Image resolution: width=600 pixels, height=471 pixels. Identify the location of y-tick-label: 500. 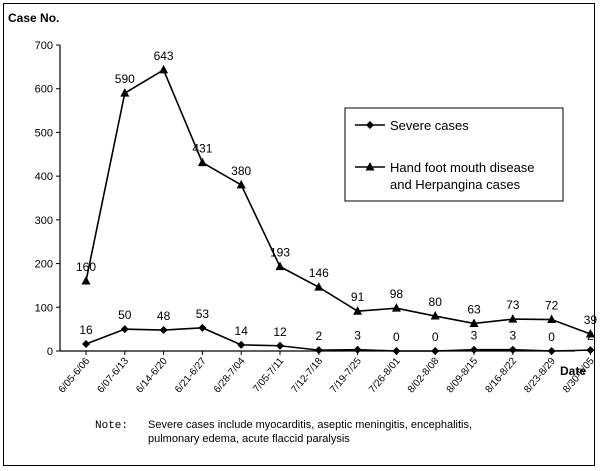
(44, 133).